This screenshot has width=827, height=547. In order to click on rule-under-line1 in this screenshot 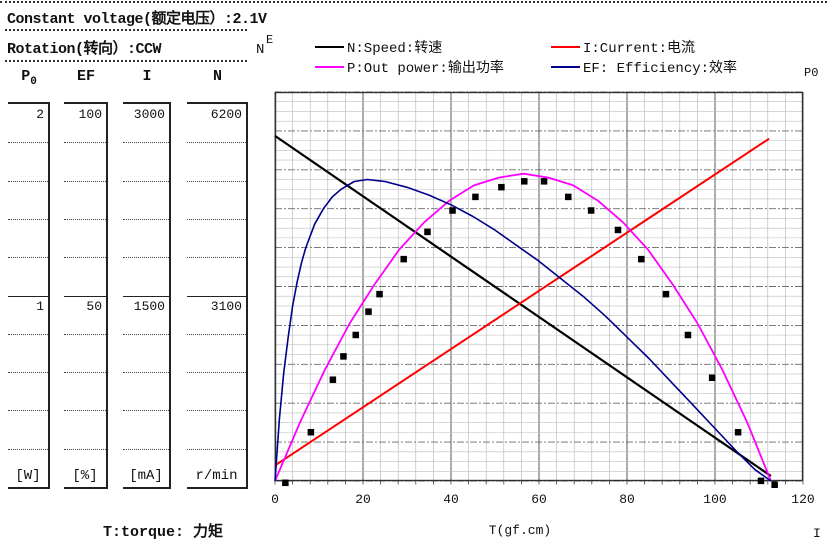, I will do `click(126, 30)`.